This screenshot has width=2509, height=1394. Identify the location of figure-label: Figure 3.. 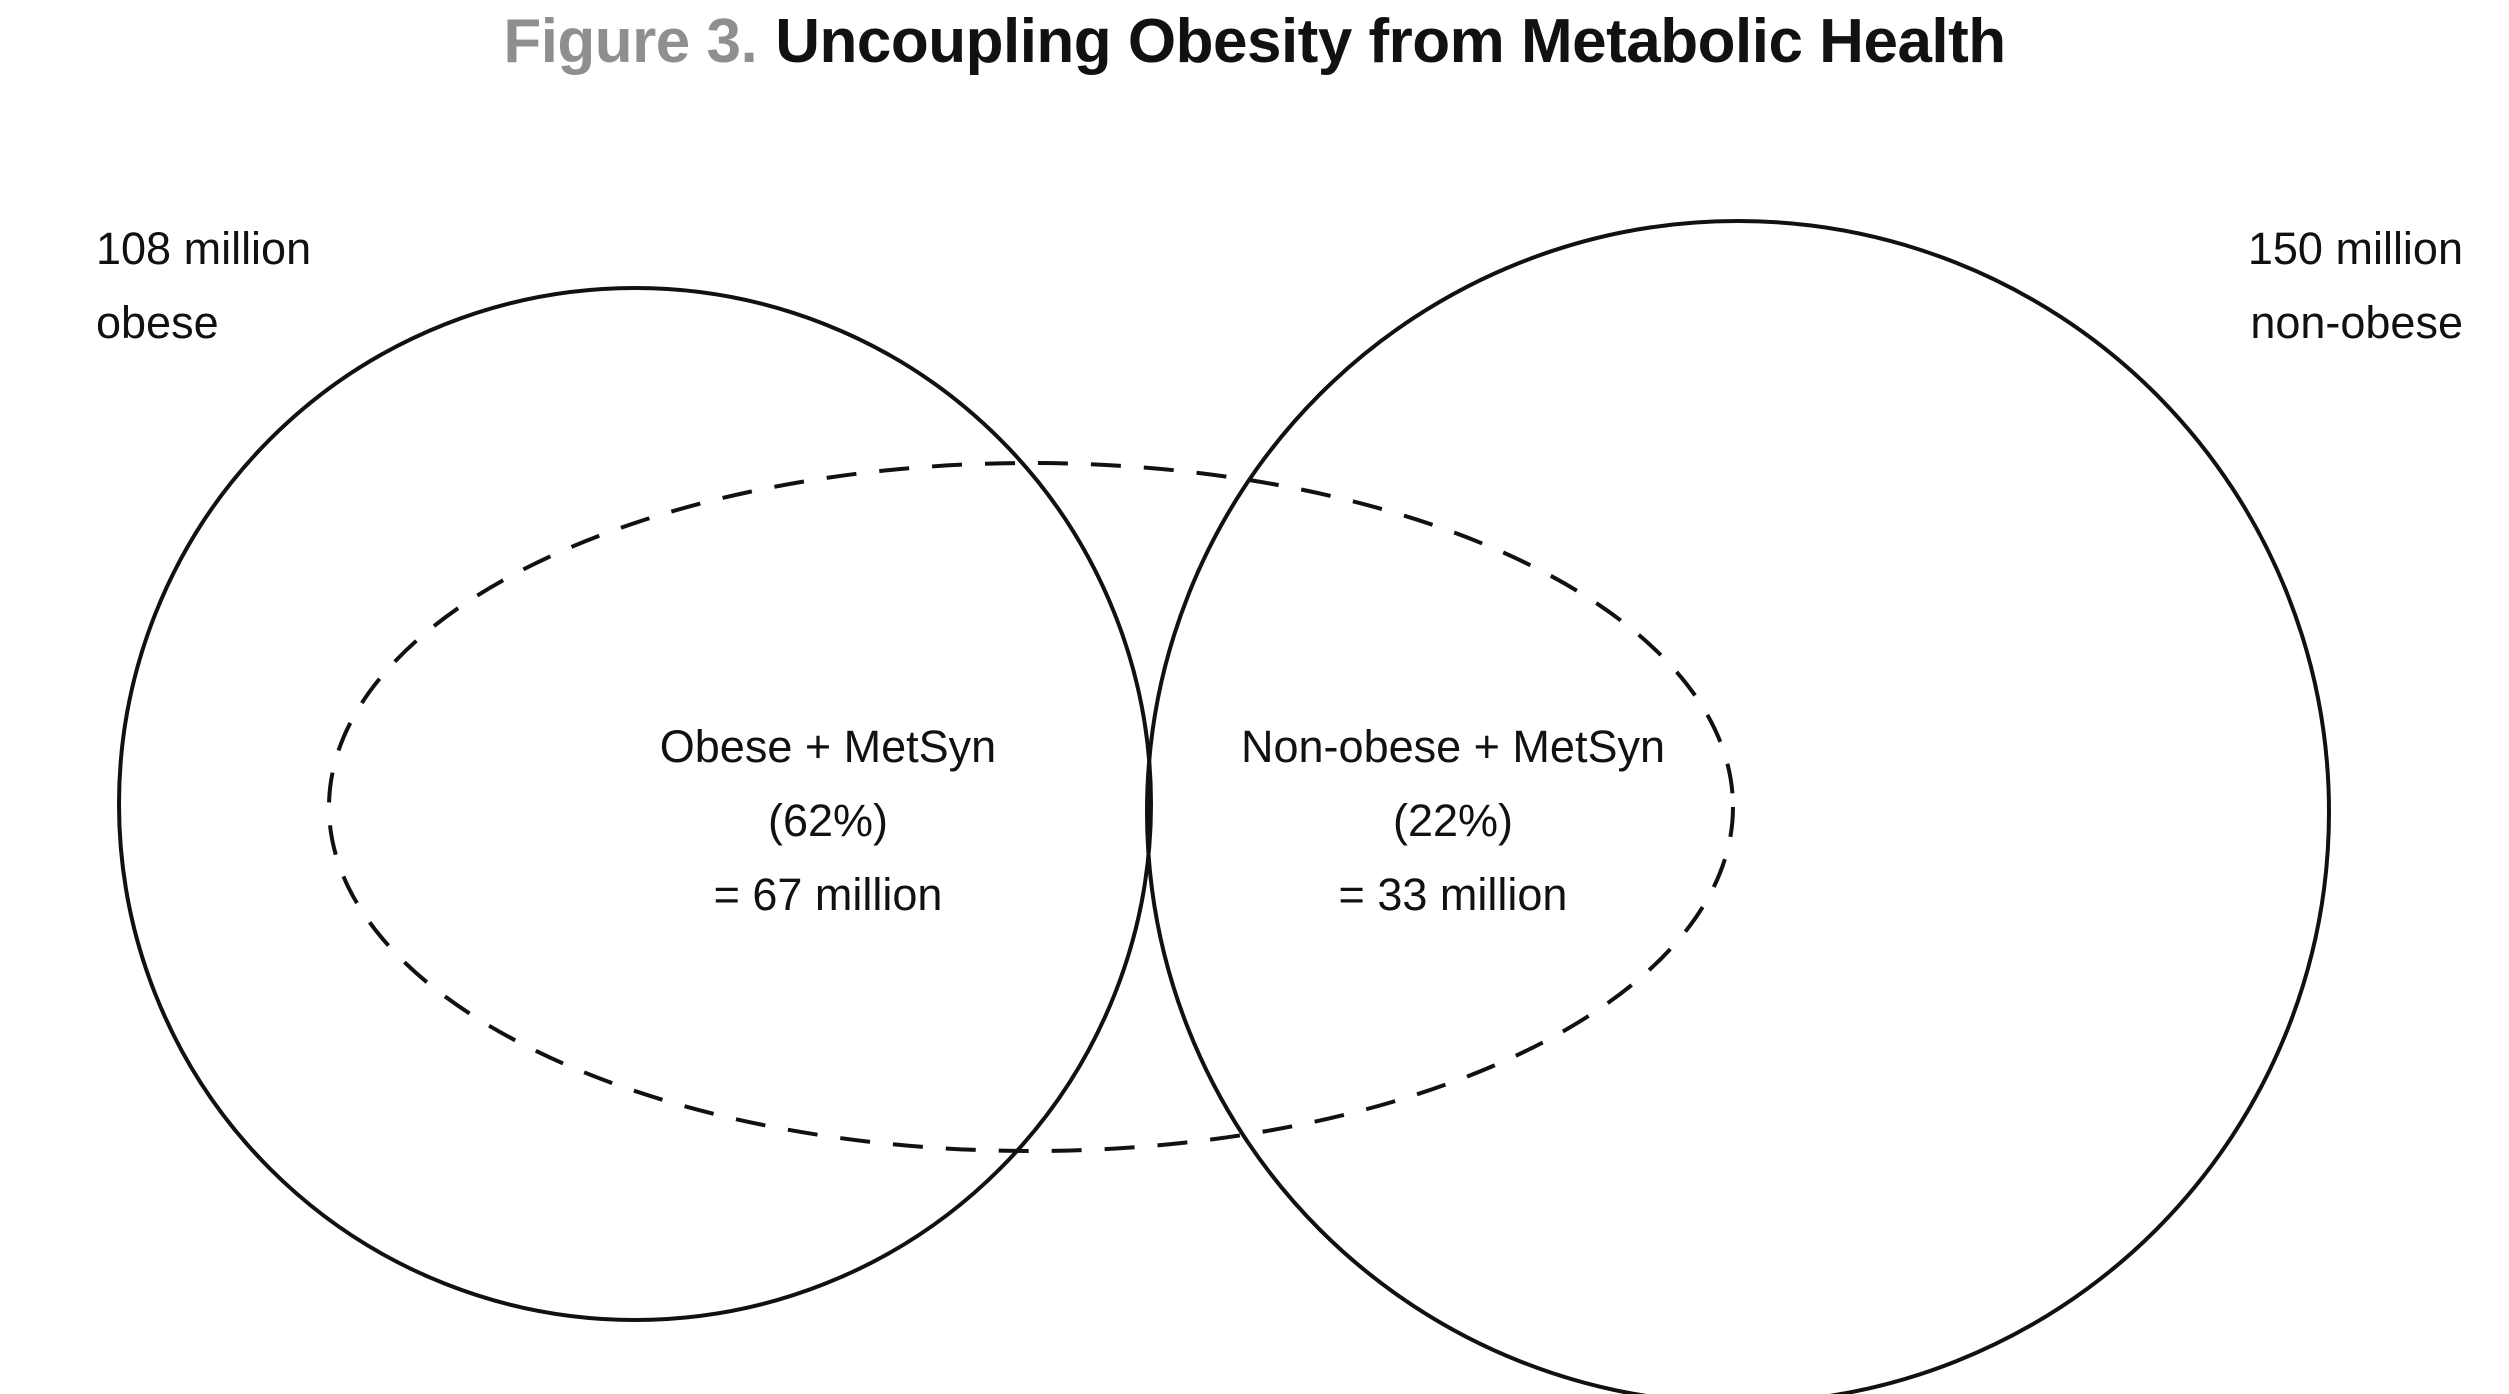
(630, 41).